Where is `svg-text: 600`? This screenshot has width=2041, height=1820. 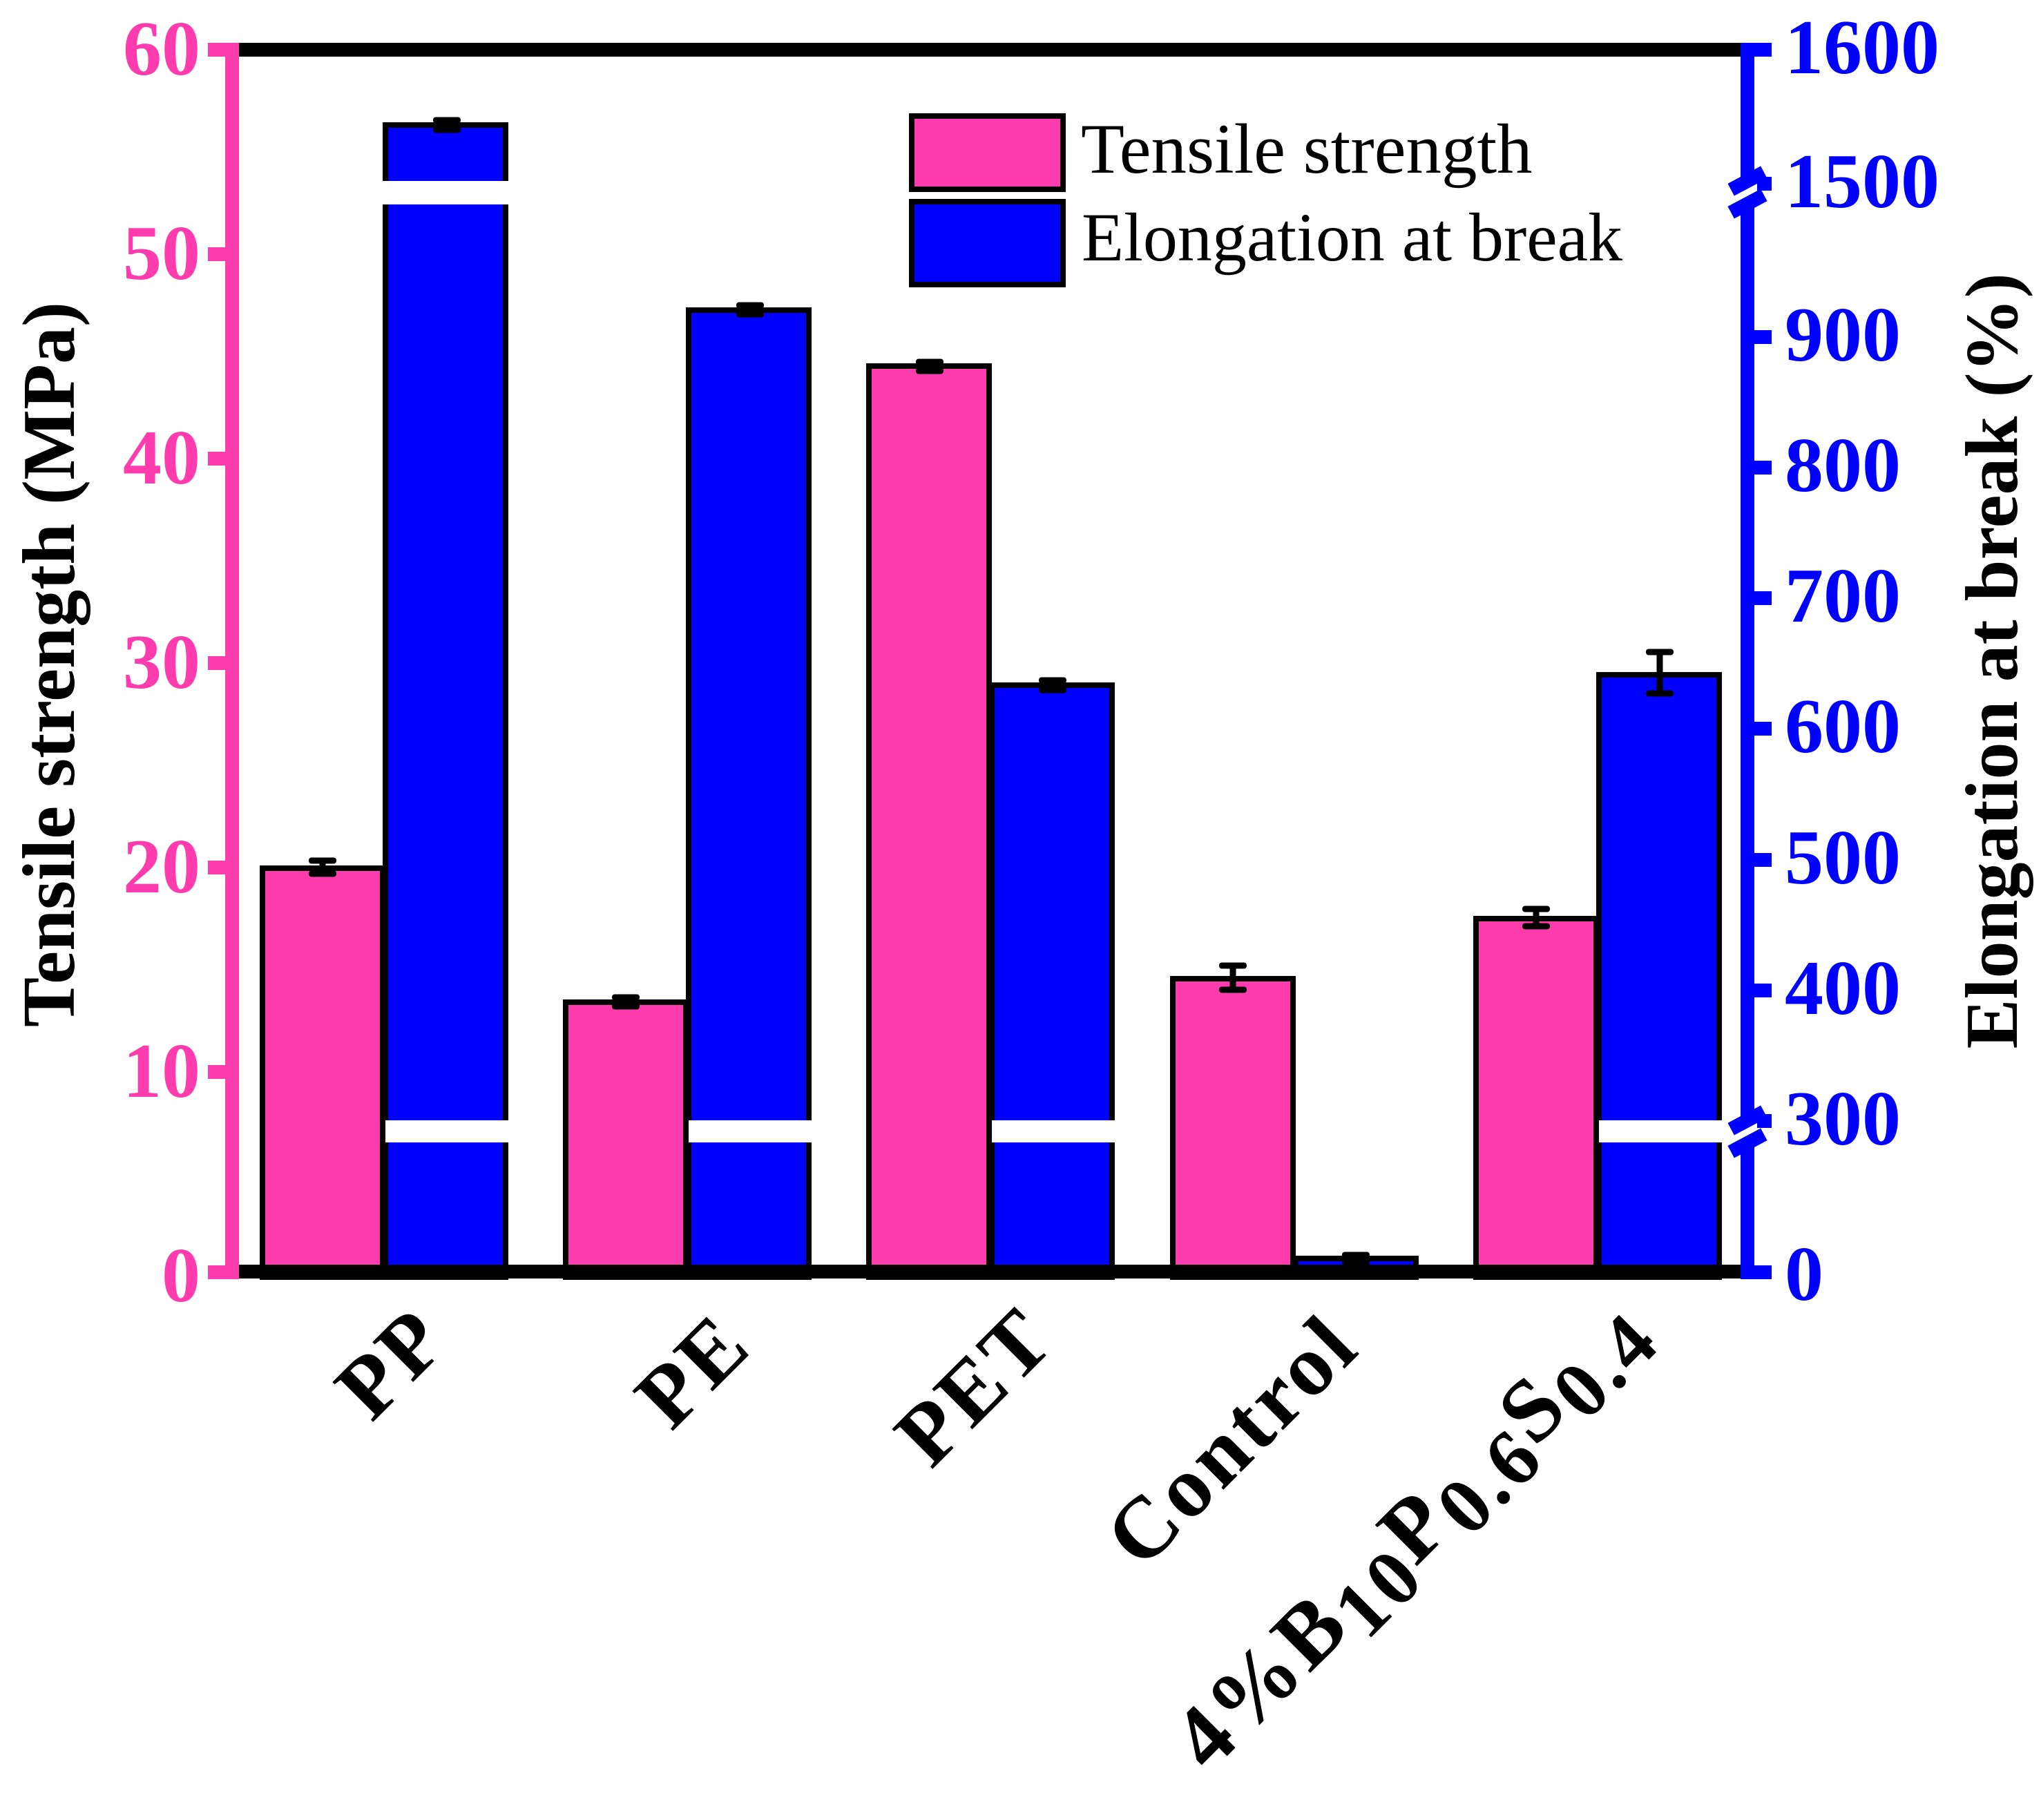
svg-text: 600 is located at coordinates (1843, 726).